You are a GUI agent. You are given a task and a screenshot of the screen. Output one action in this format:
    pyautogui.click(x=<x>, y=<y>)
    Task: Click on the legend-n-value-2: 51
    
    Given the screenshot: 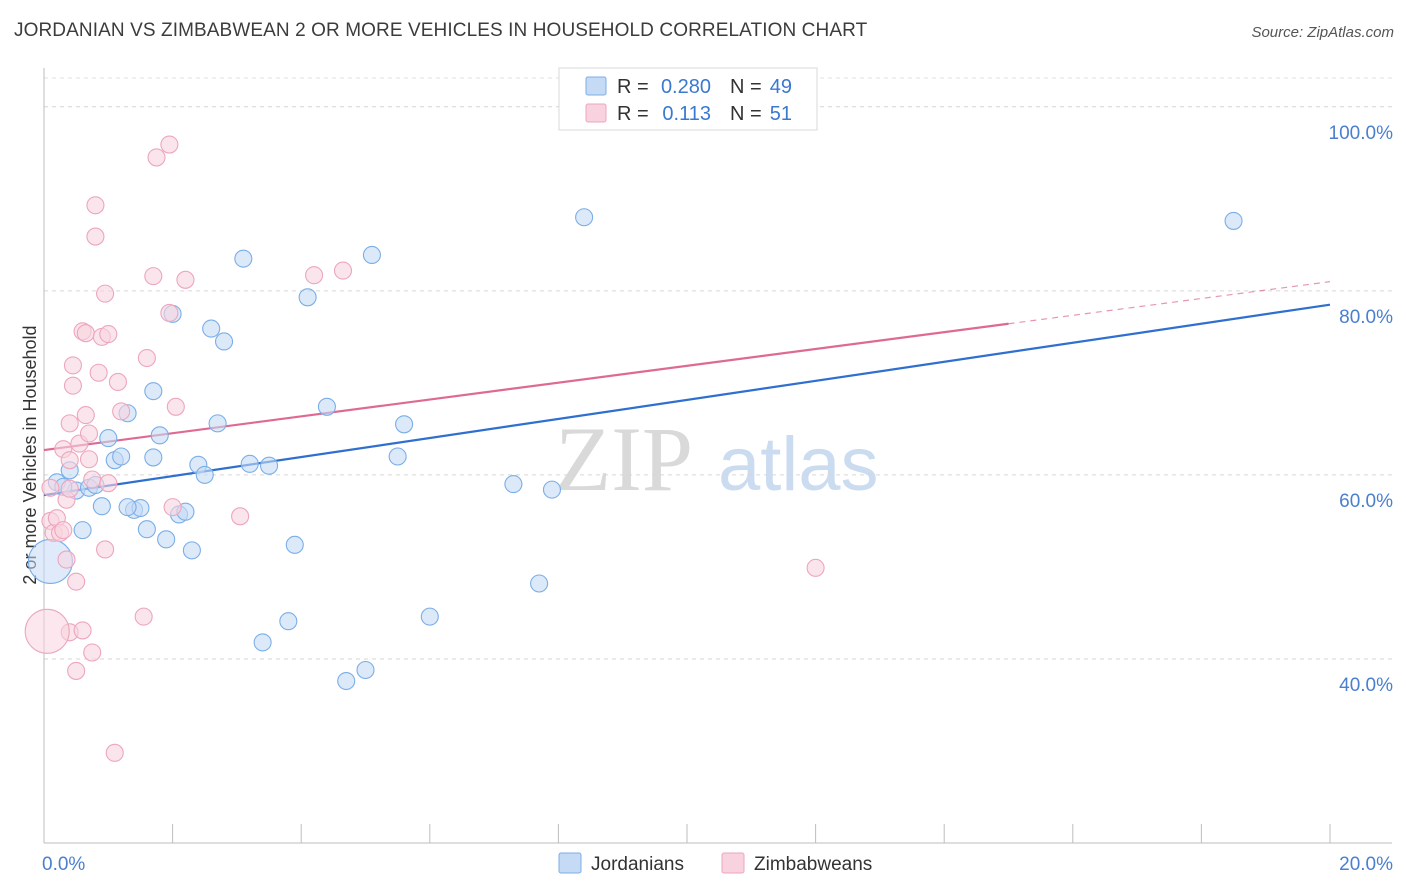 What is the action you would take?
    pyautogui.click(x=781, y=114)
    